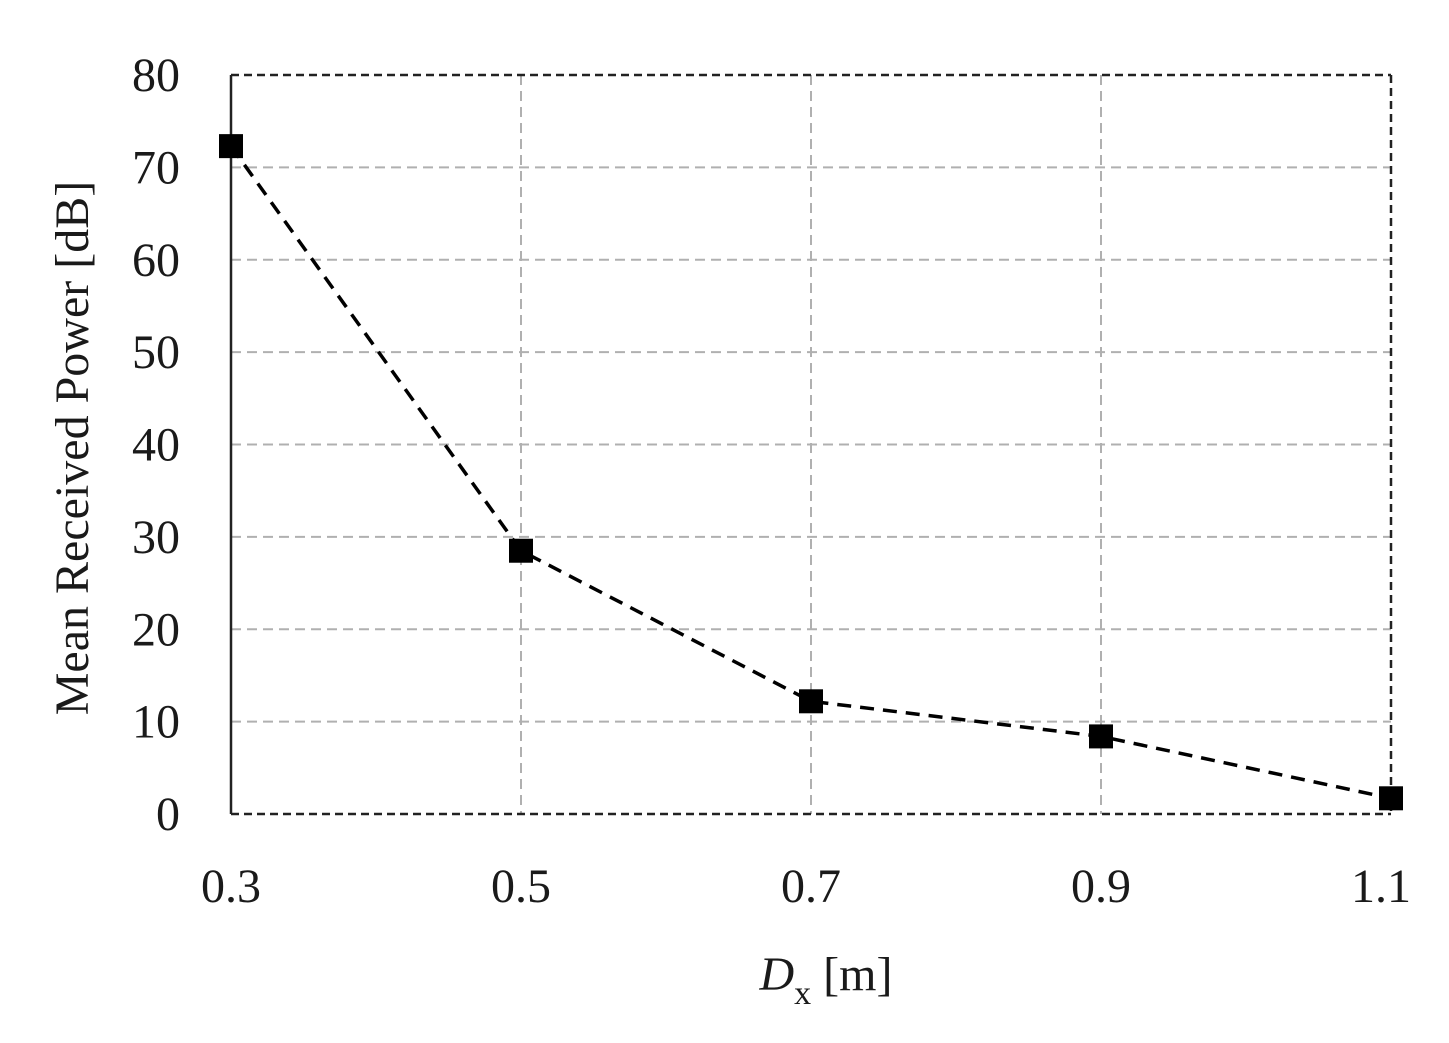 The height and width of the screenshot is (1043, 1449). Describe the element at coordinates (156, 167) in the screenshot. I see `y-tick-label: 70` at that location.